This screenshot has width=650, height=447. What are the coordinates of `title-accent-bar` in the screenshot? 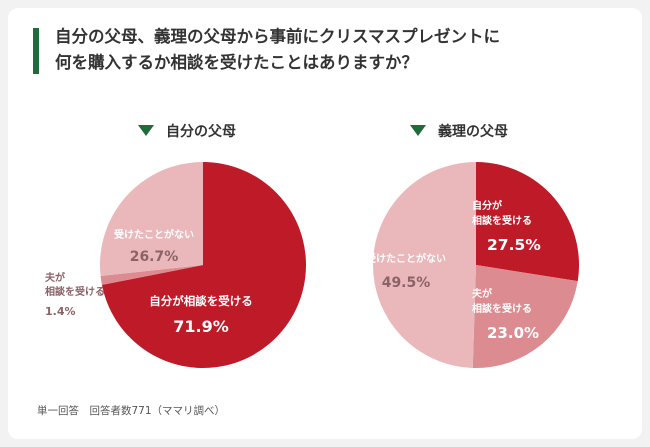 It's located at (36, 51).